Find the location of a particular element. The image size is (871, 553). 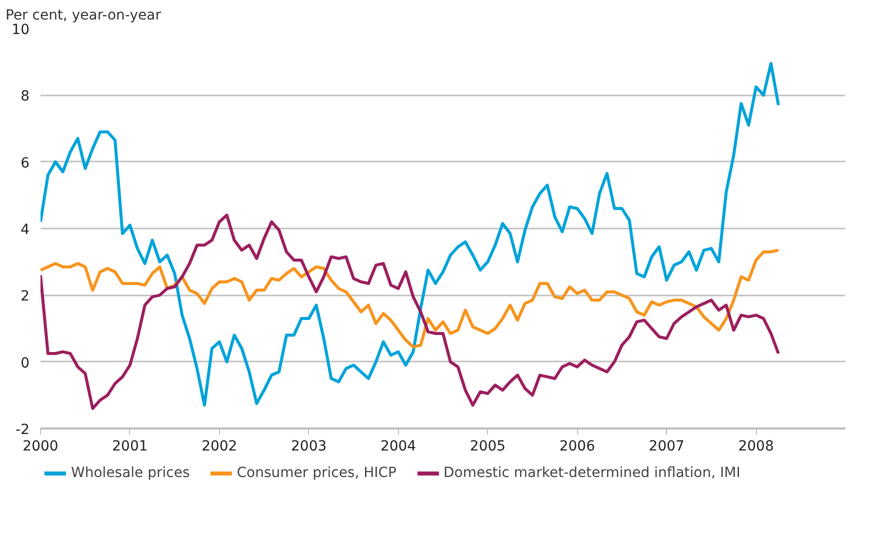

legend-label: Domestic market-determined inflation, IMI is located at coordinates (592, 473).